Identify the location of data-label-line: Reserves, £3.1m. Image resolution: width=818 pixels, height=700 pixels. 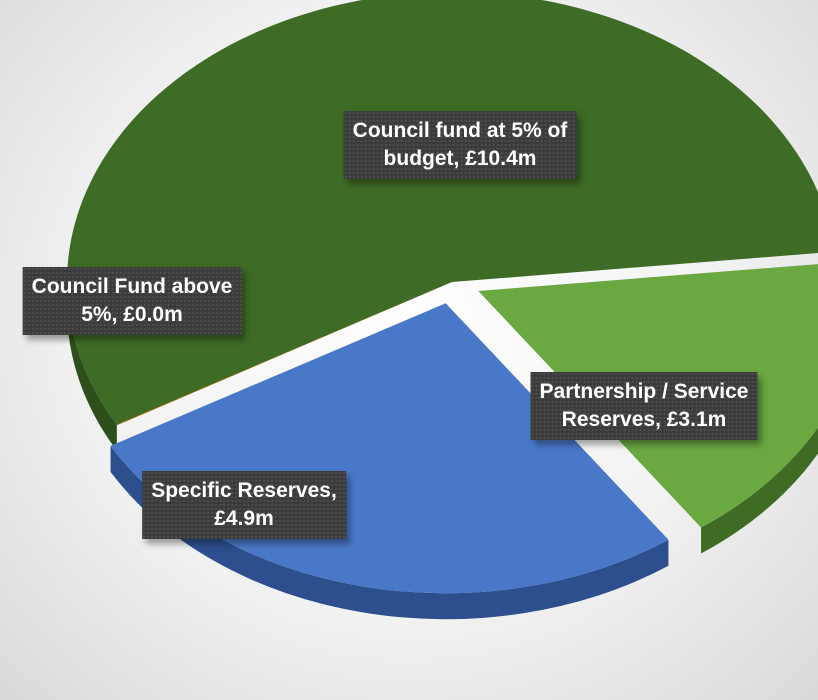
(644, 419).